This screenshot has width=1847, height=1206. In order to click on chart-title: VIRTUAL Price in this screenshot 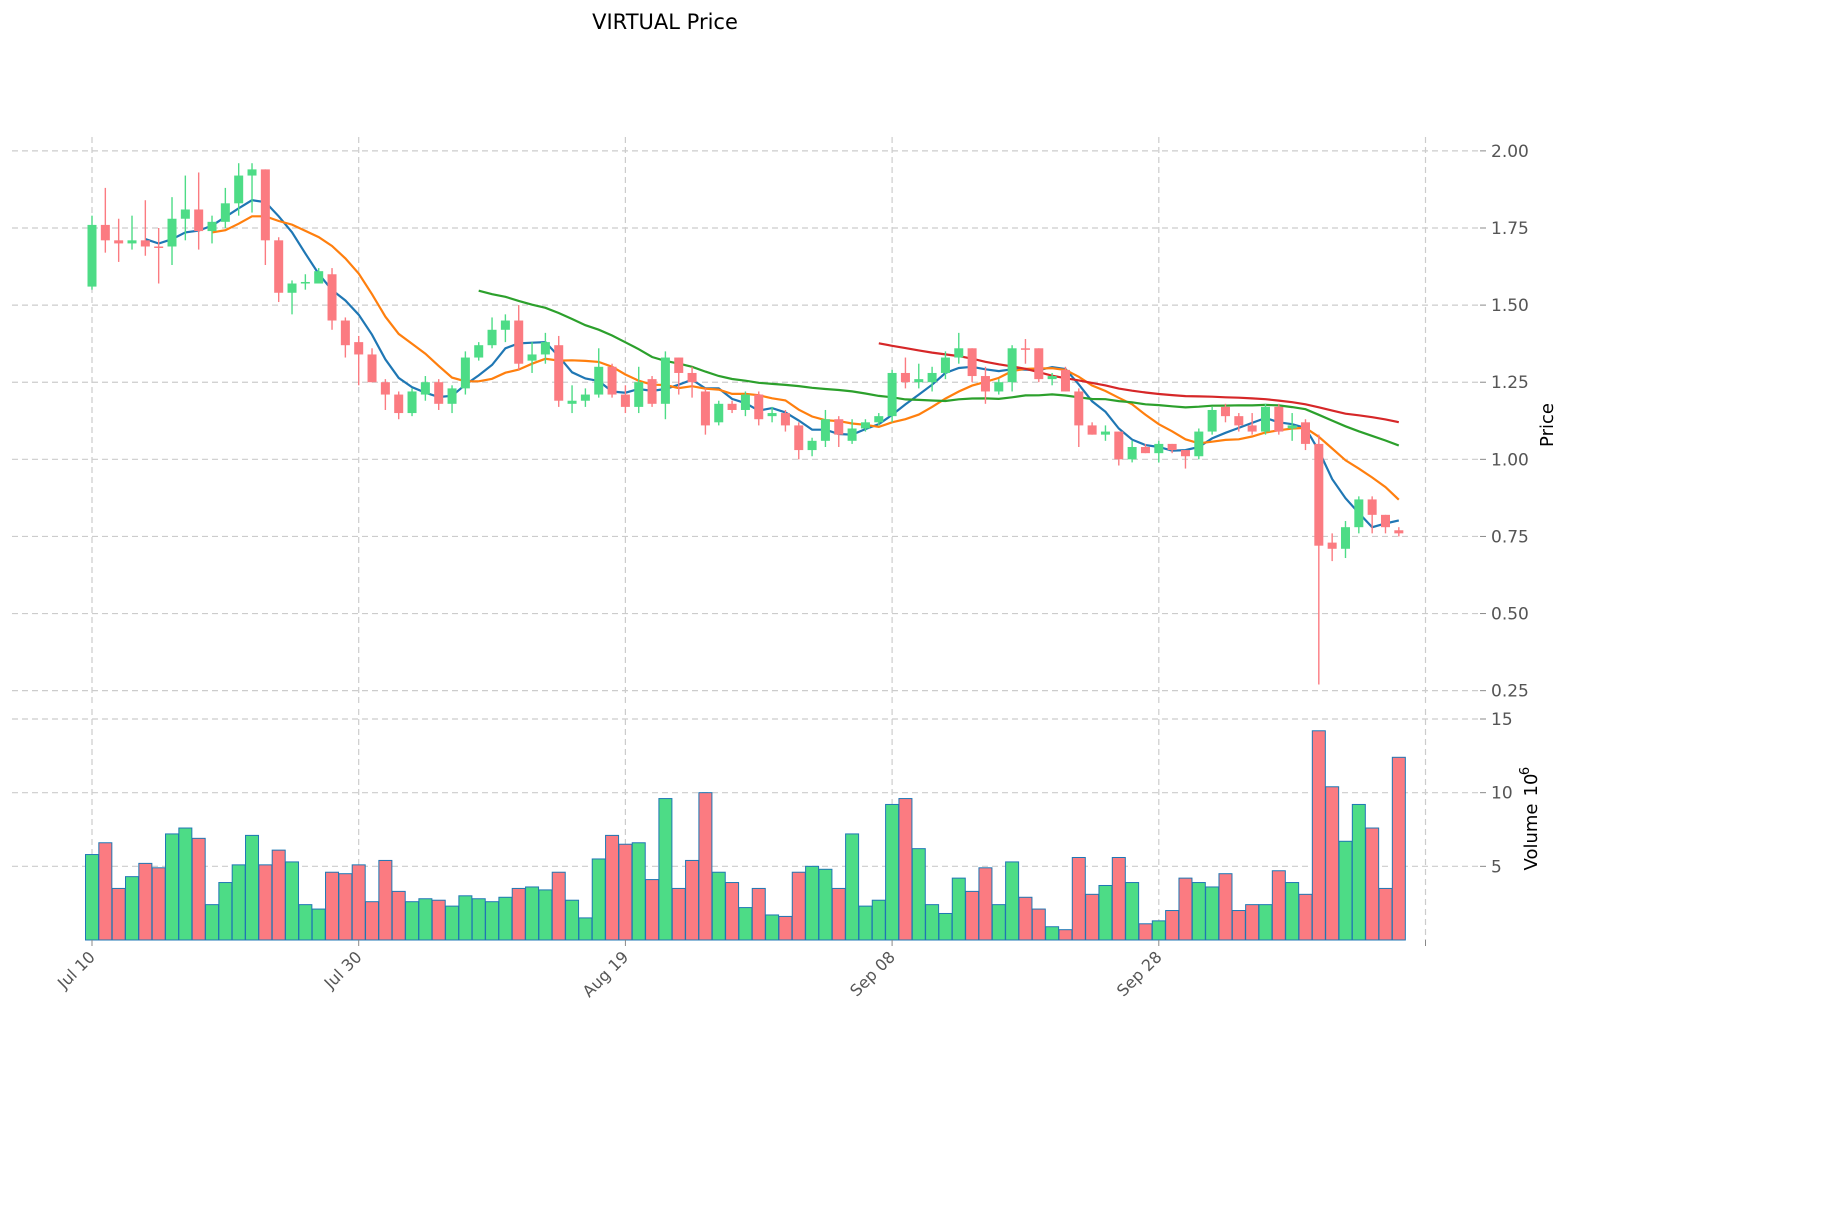, I will do `click(665, 22)`.